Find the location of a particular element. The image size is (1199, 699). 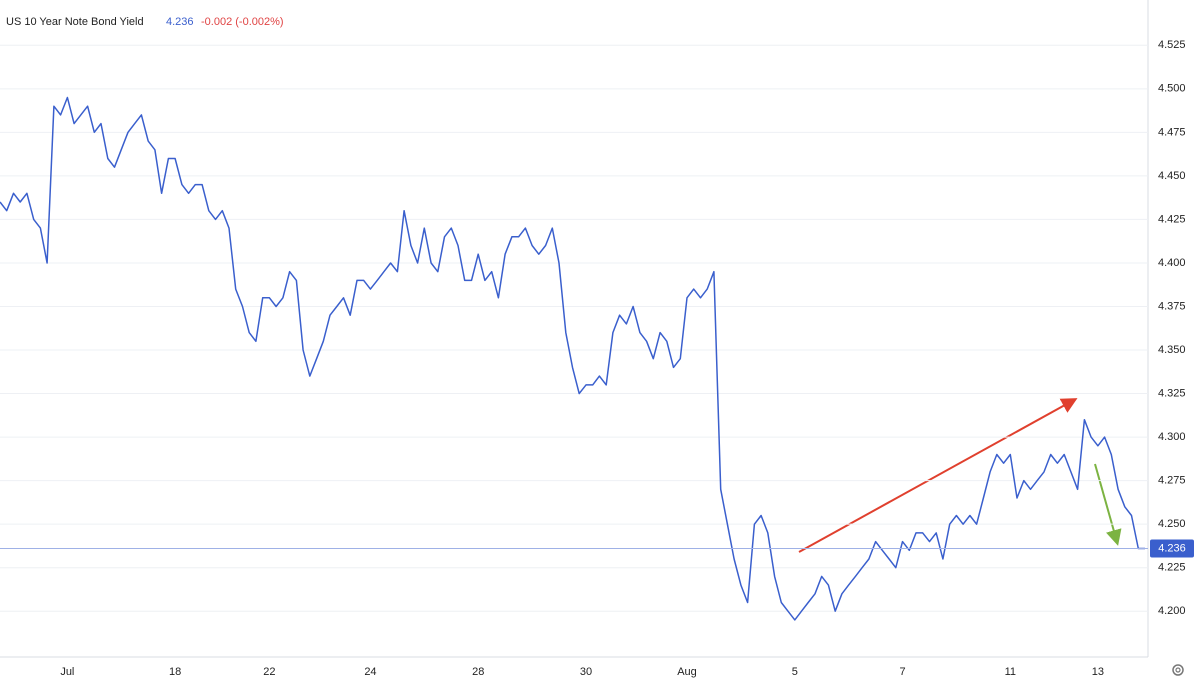

chart-title: US 10 Year Note Bond Yield is located at coordinates (75, 22).